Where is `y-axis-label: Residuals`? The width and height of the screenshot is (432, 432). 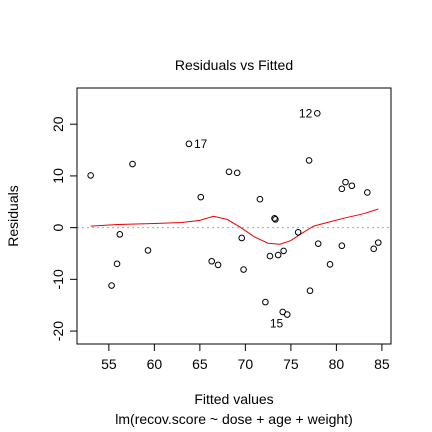 y-axis-label: Residuals is located at coordinates (13, 215).